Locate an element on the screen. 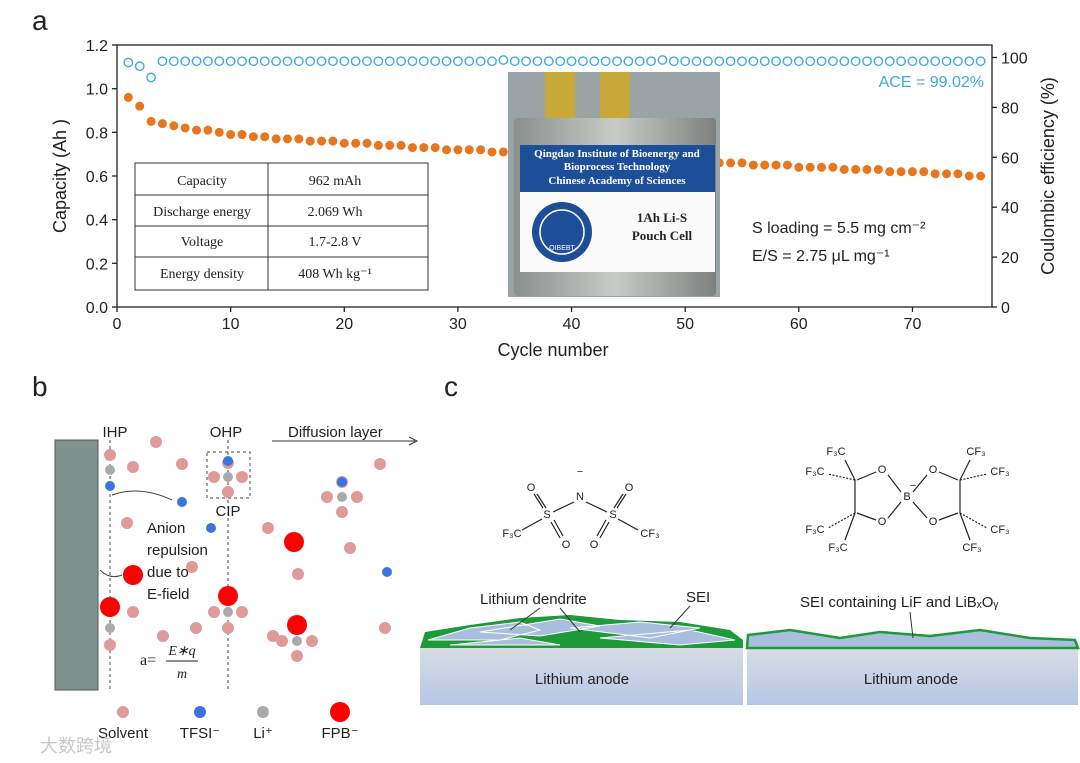  atom: N is located at coordinates (580, 497).